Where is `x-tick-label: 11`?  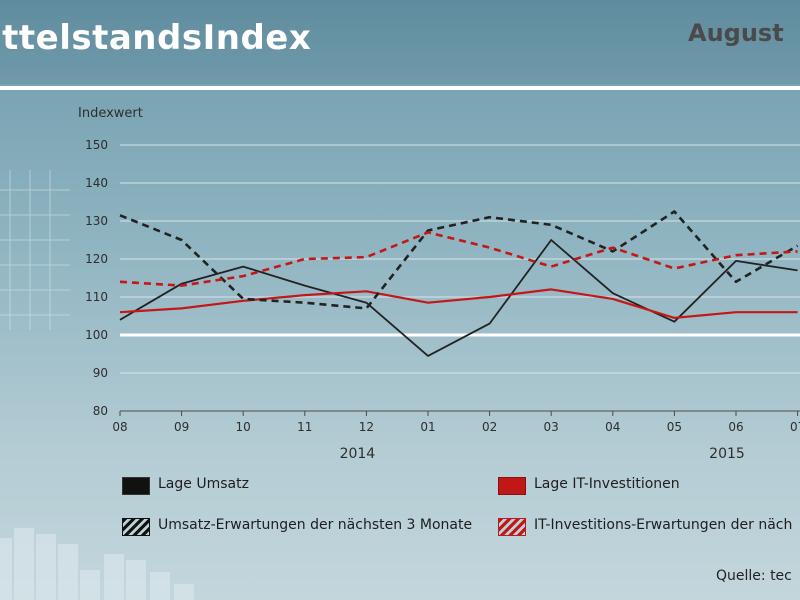 x-tick-label: 11 is located at coordinates (304, 427).